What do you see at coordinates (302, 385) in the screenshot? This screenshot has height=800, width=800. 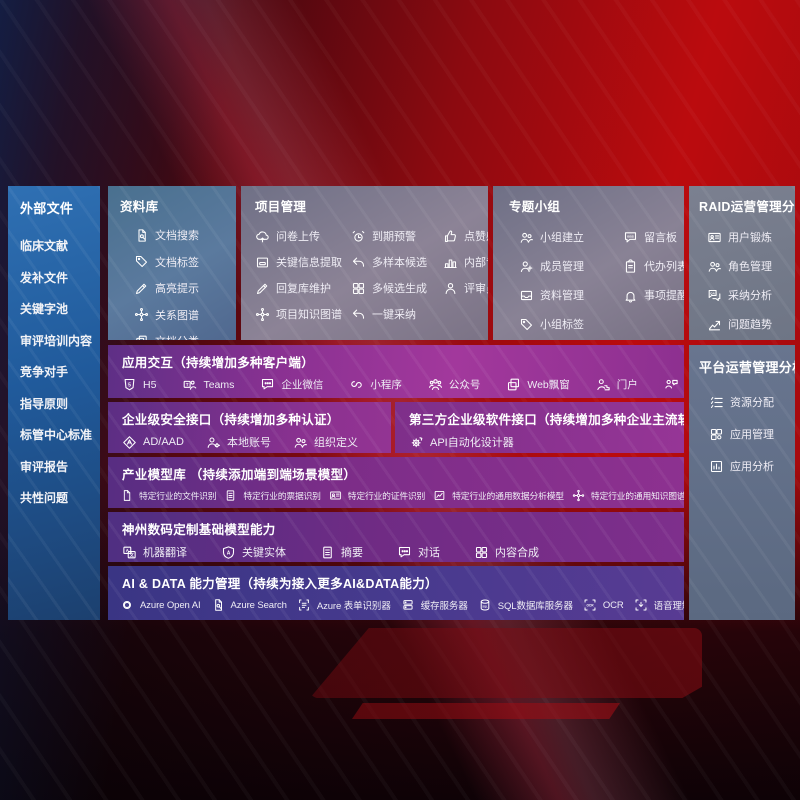 I see `feature-label: 企业微信` at bounding box center [302, 385].